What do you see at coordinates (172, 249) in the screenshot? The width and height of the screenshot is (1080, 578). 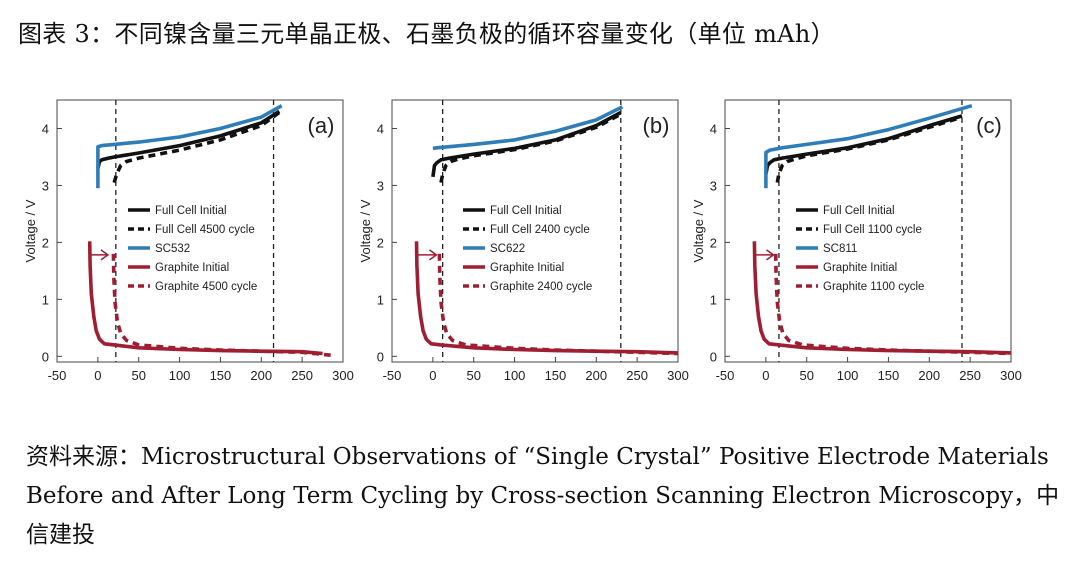 I see `legend-entry: SC532` at bounding box center [172, 249].